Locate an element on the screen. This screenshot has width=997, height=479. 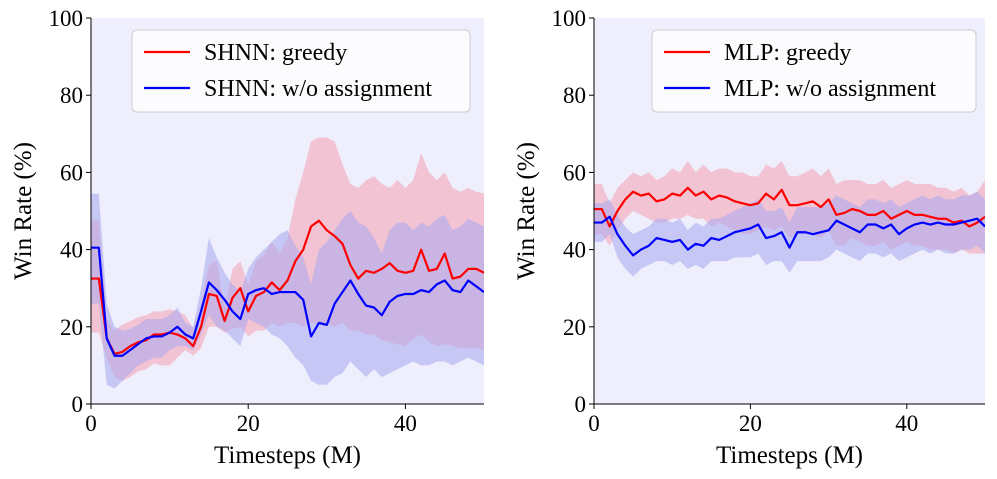
confidence-band-wo-assignment is located at coordinates (789, 234).